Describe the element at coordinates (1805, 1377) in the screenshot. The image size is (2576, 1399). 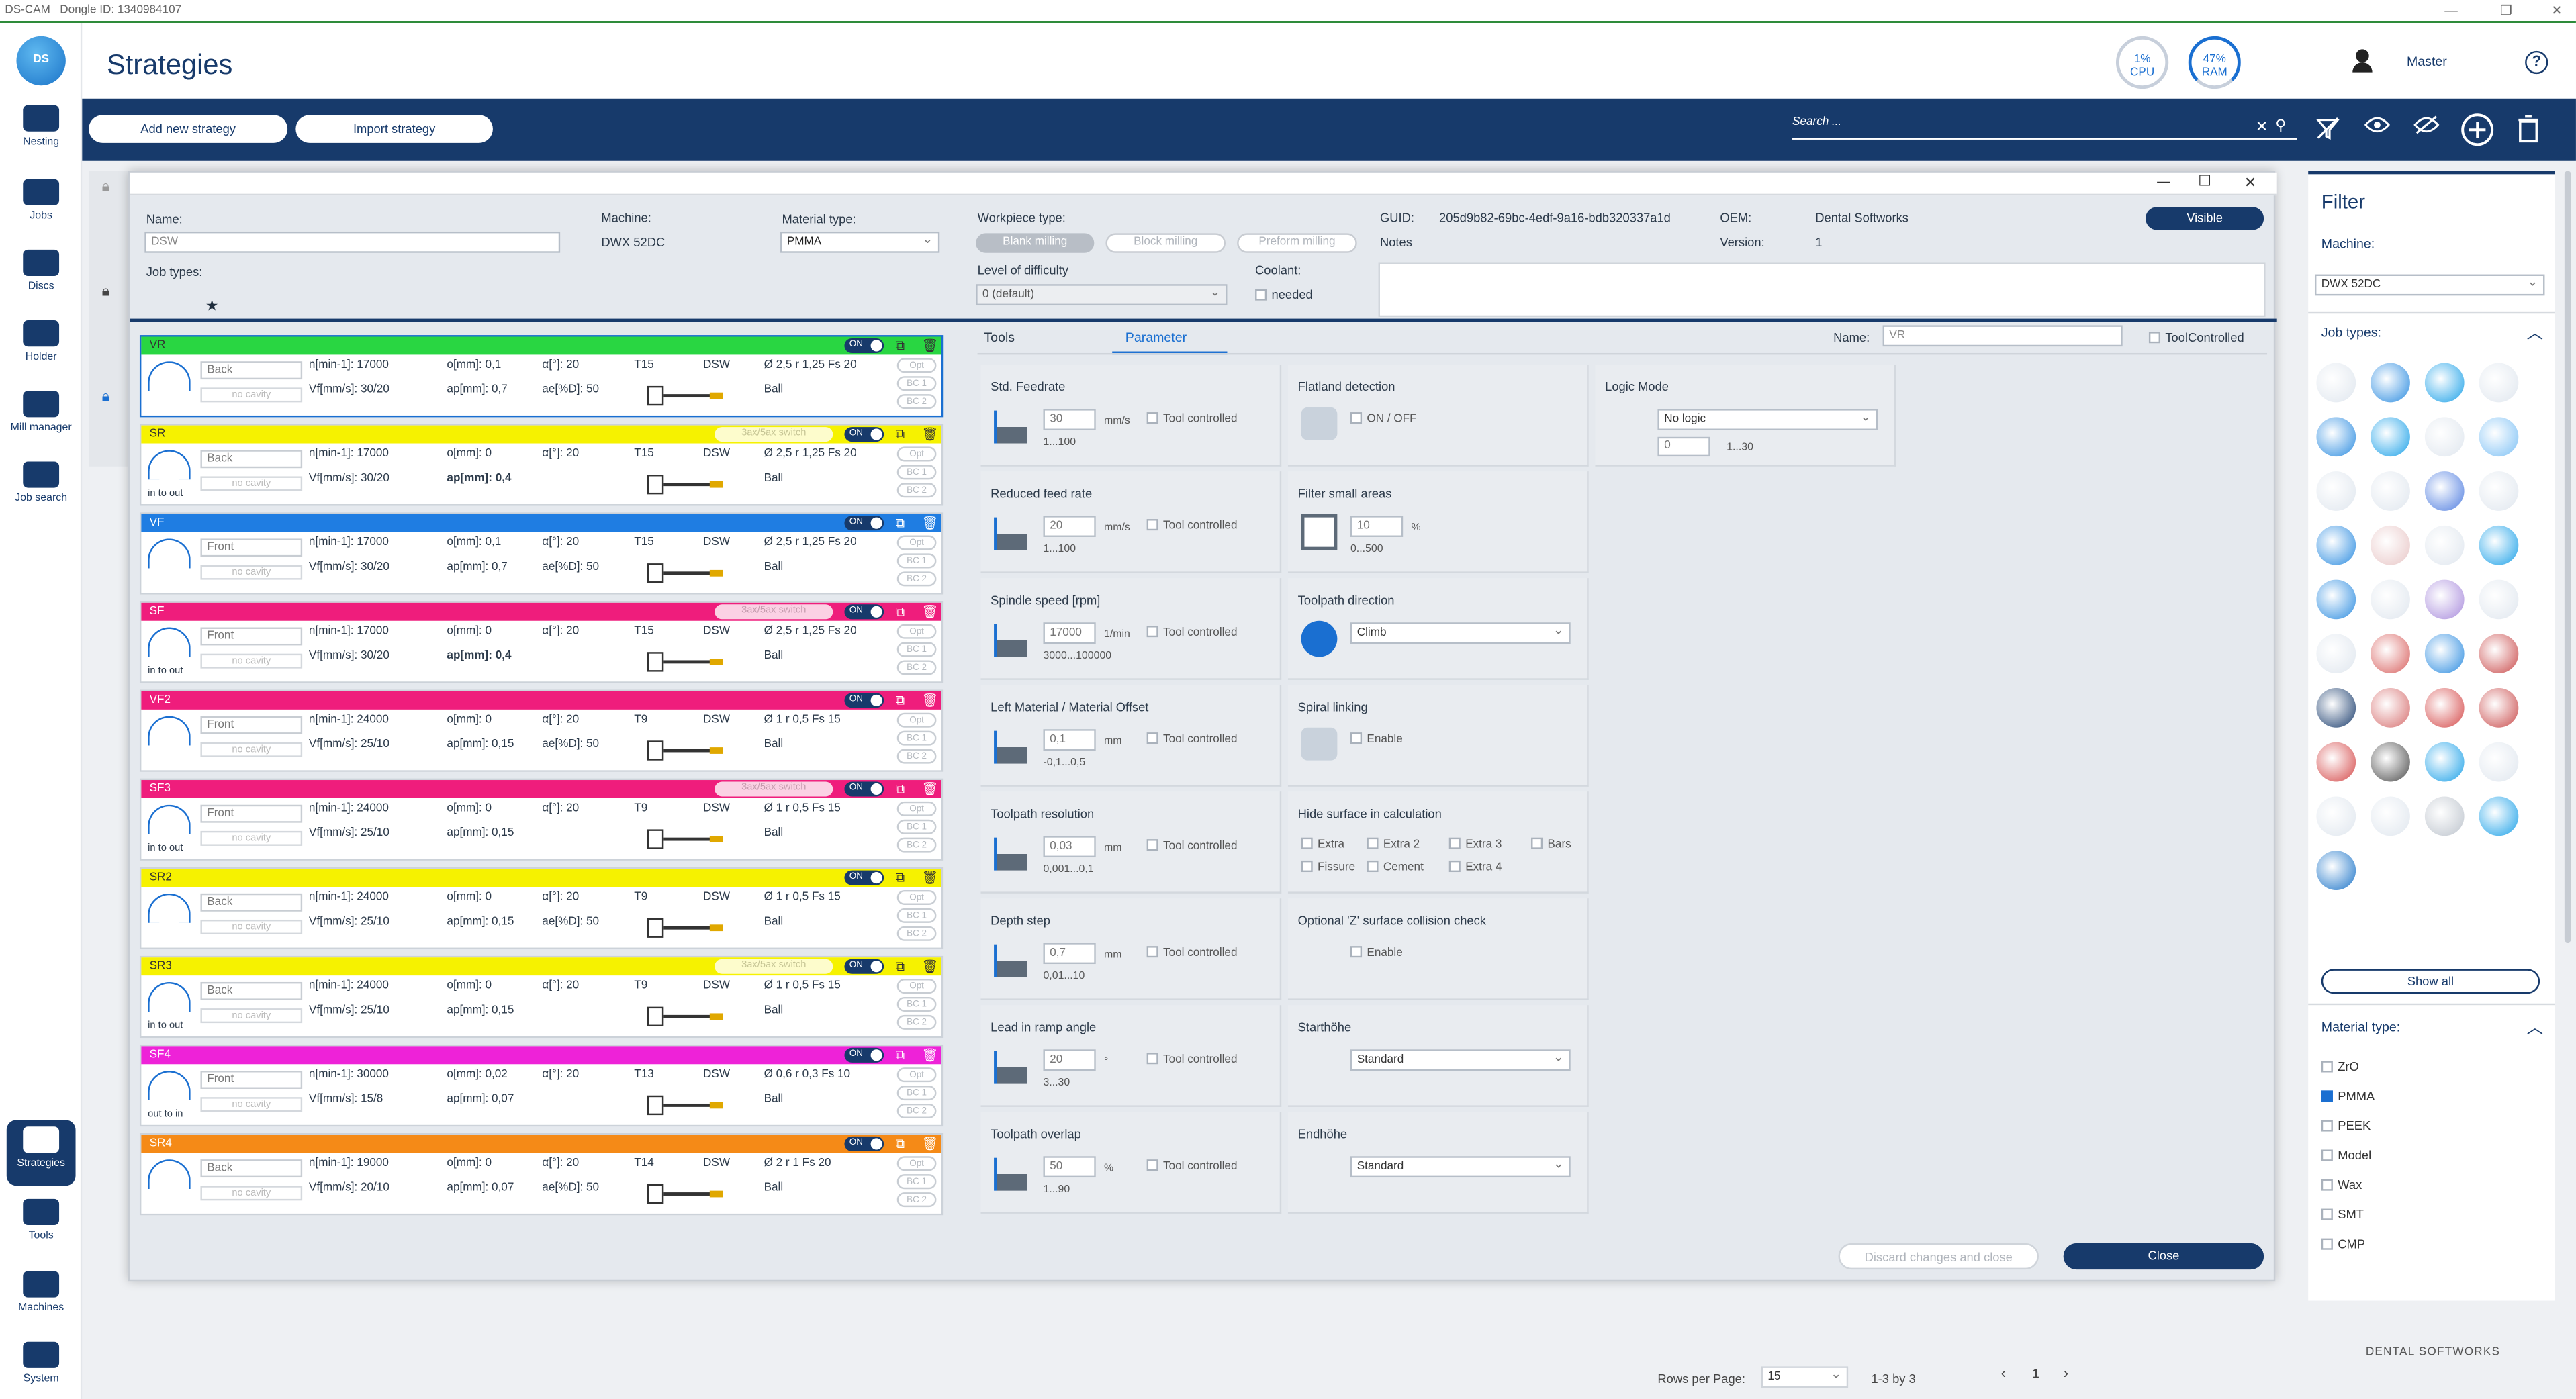
I see `rows-per-page-select: 15` at that location.